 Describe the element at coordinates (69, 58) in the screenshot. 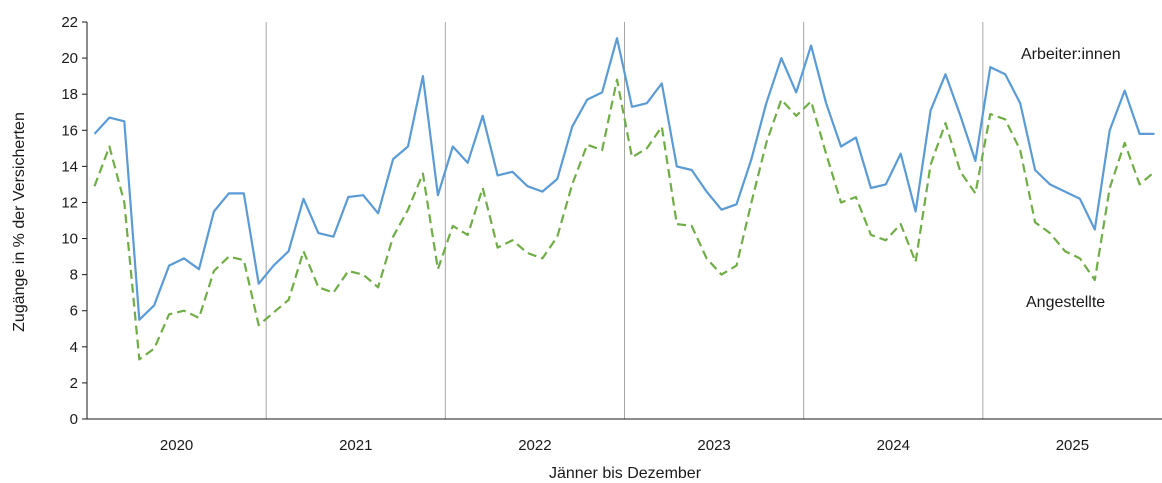

I see `y-tick-label: 20` at that location.